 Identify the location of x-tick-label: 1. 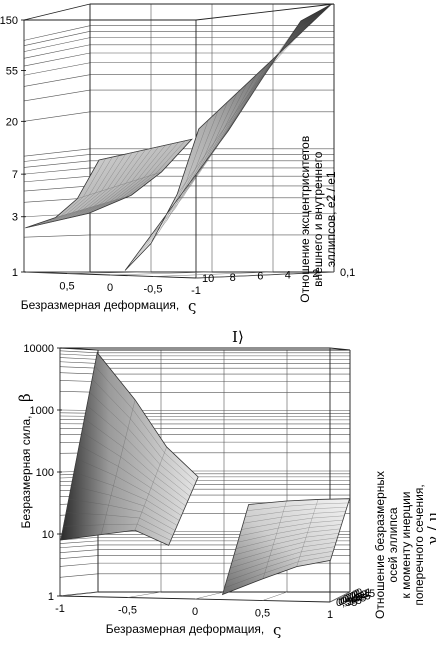
(330, 615).